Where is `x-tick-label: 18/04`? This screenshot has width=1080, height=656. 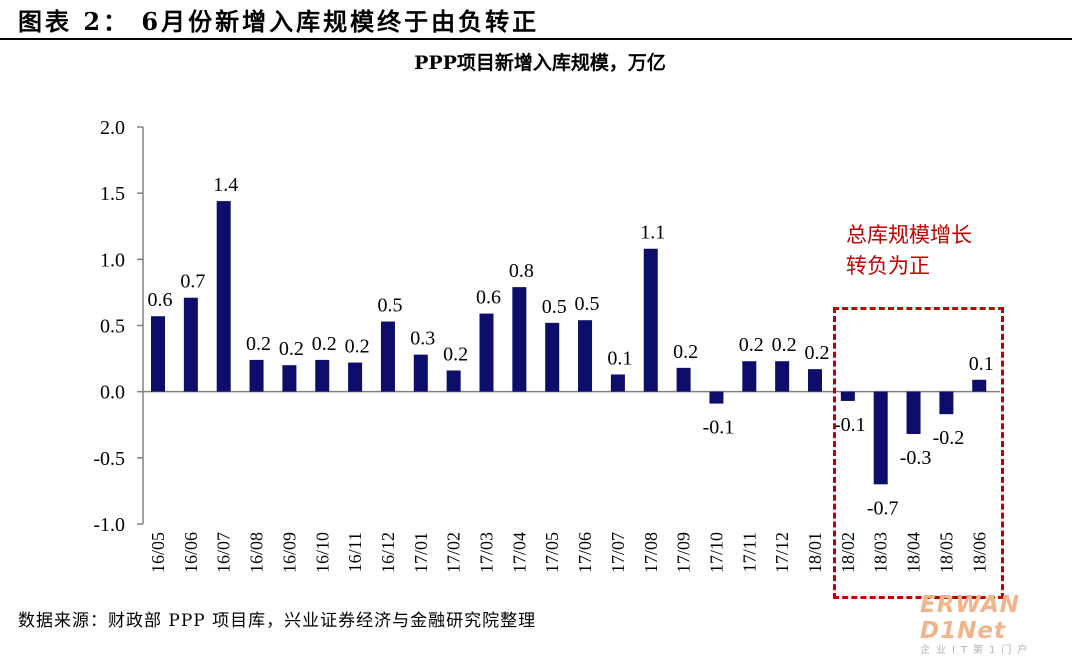
x-tick-label: 18/04 is located at coordinates (914, 552).